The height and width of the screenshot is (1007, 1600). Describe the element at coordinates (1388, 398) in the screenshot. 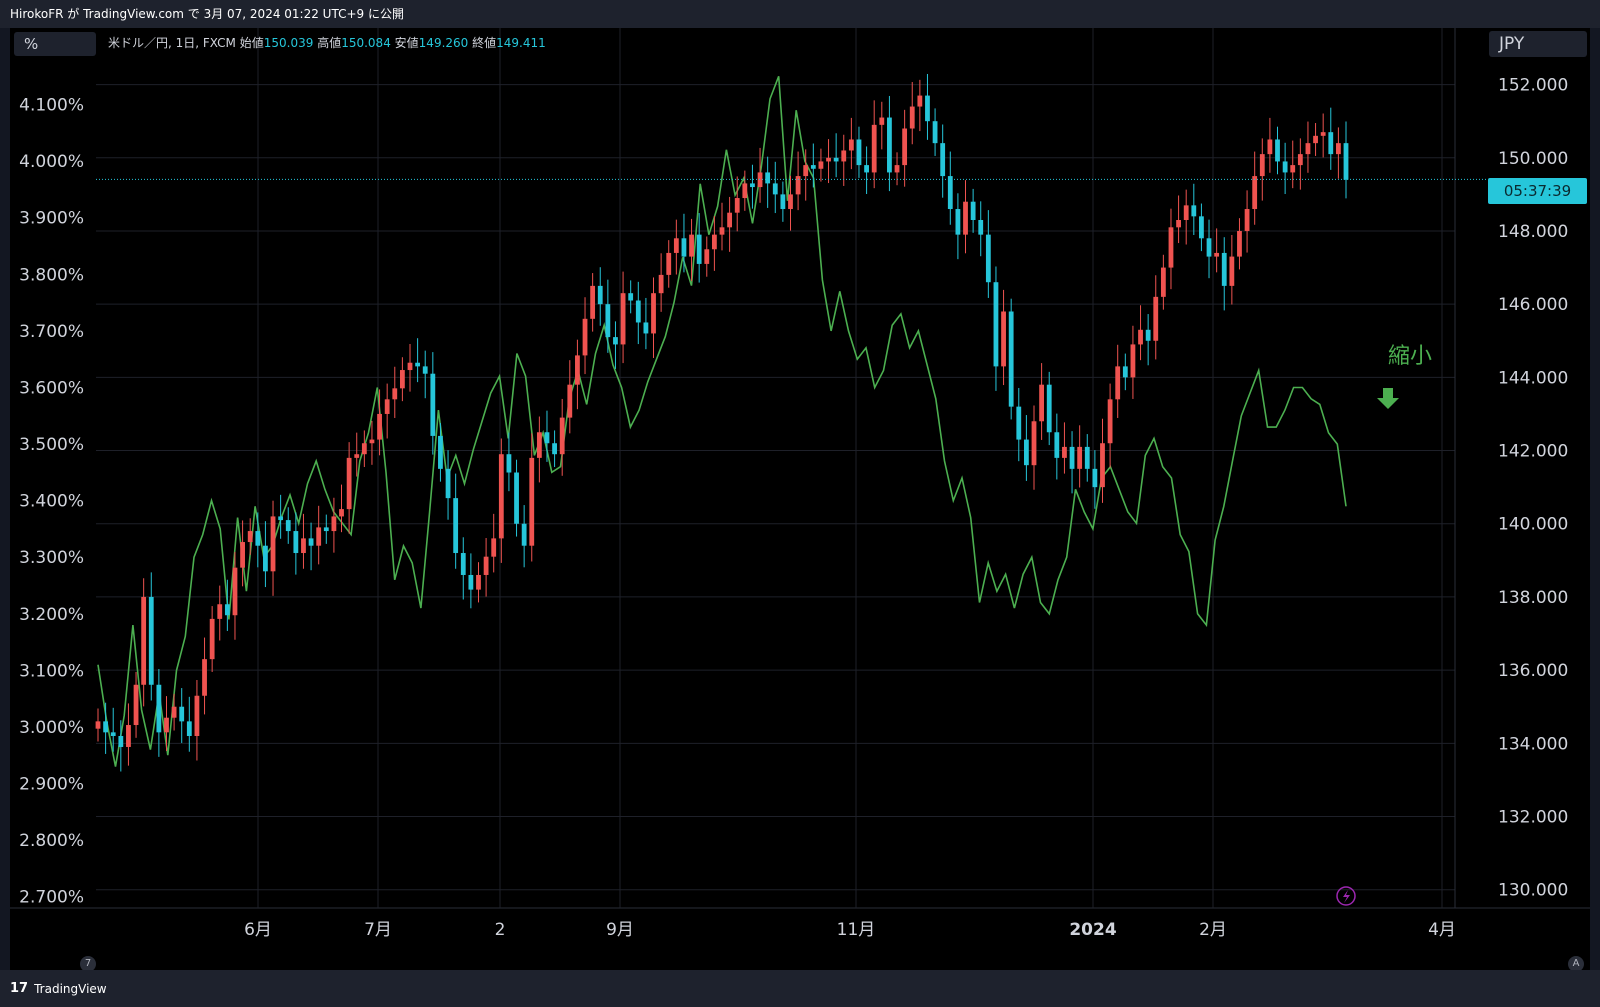

I see `down-arrow-icon` at that location.